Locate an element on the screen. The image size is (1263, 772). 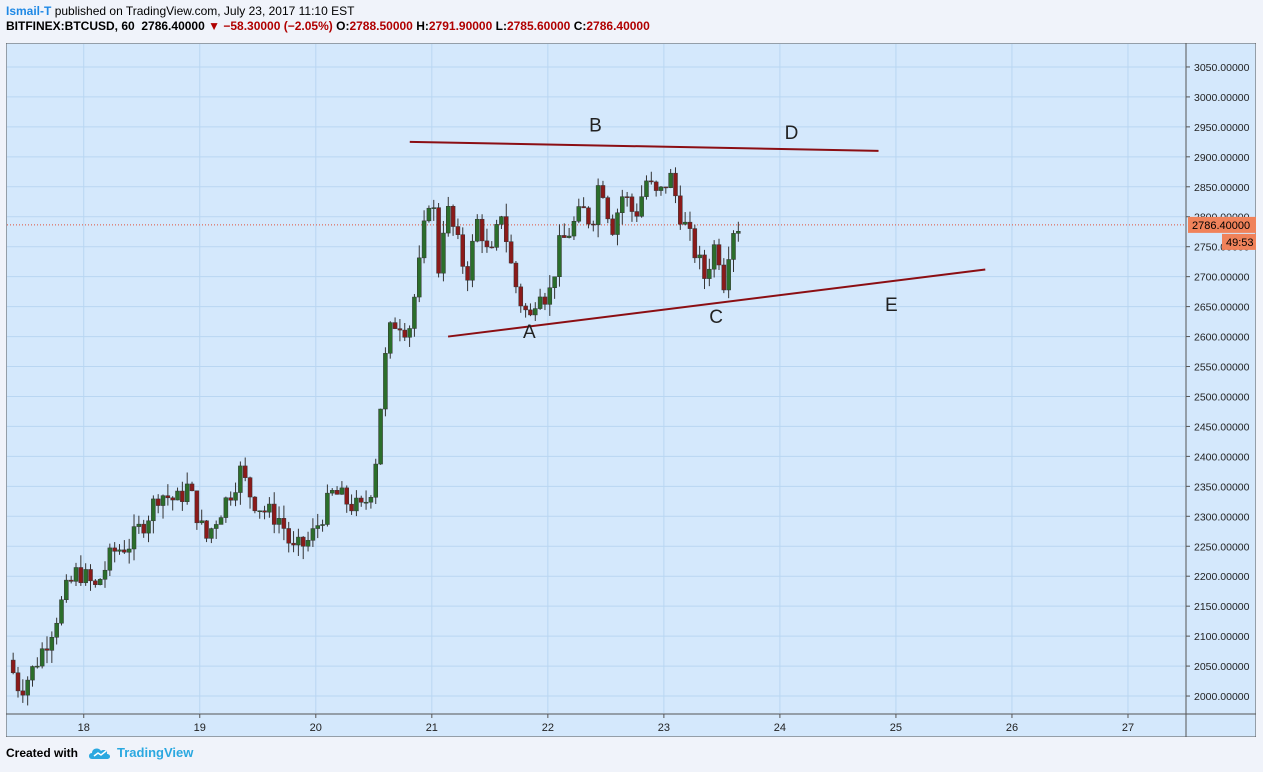
tradingview-logo: TradingView is located at coordinates (140, 752).